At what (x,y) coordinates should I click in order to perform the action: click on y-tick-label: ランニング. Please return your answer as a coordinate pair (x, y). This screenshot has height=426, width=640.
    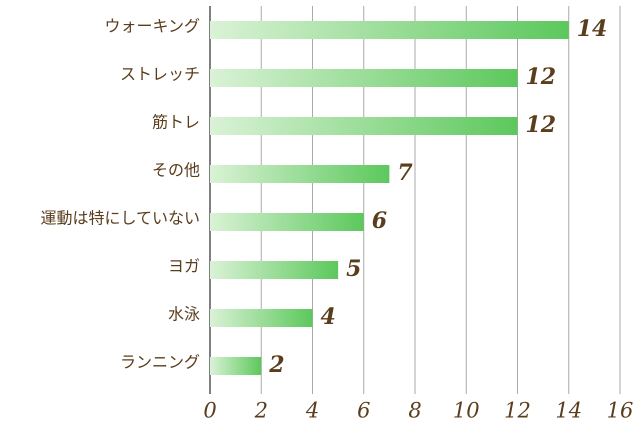
    Looking at the image, I should click on (160, 362).